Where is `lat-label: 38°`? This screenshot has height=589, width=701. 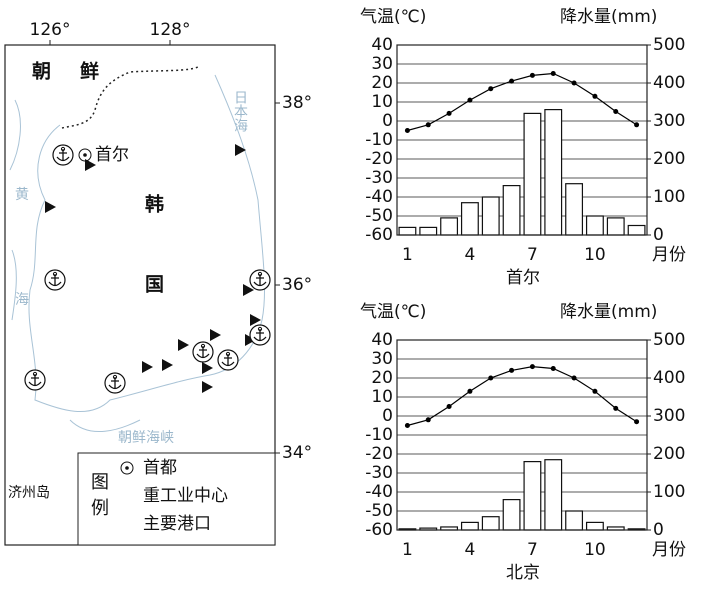 lat-label: 38° is located at coordinates (297, 103).